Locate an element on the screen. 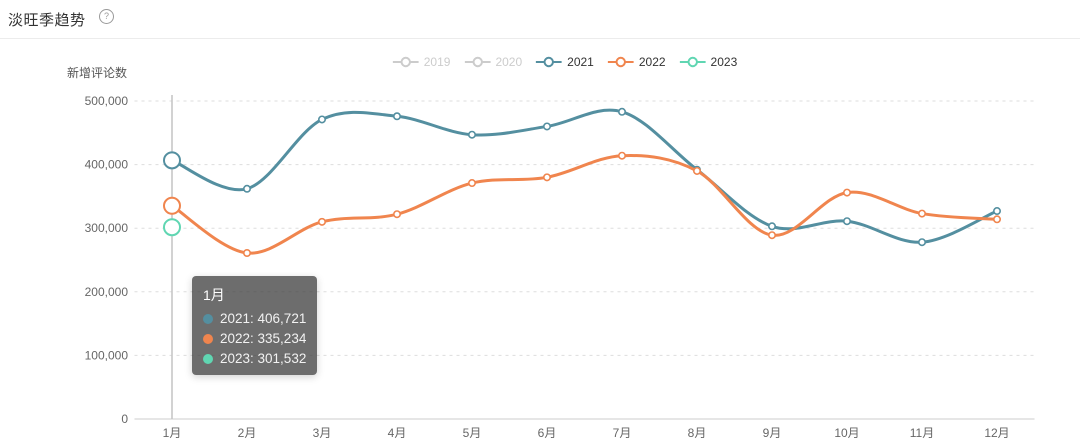  highlight-point-2023 is located at coordinates (172, 227).